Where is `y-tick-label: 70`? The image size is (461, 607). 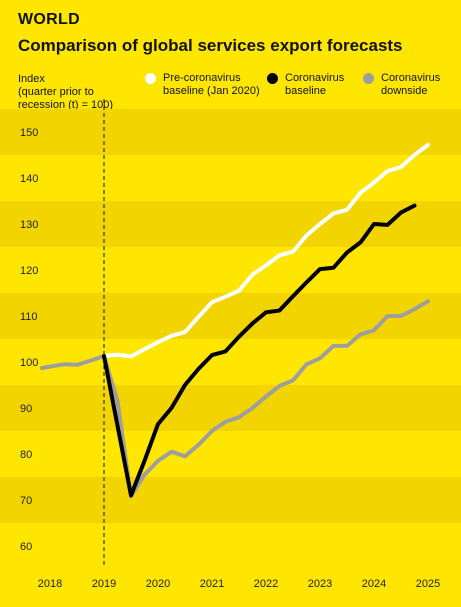 y-tick-label: 70 is located at coordinates (26, 501).